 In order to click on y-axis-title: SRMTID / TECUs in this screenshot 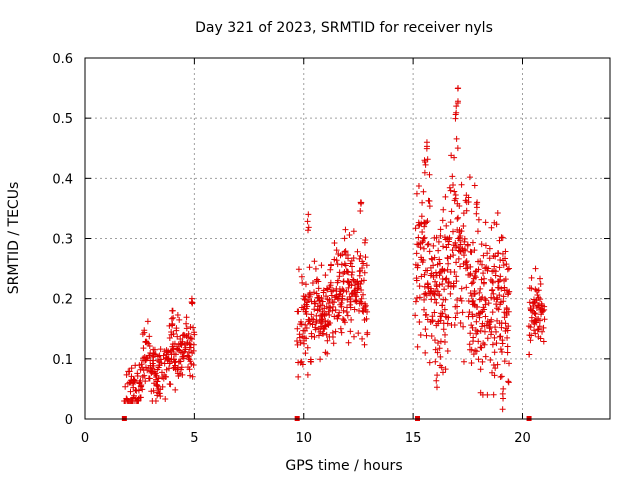, I will do `click(14, 238)`.